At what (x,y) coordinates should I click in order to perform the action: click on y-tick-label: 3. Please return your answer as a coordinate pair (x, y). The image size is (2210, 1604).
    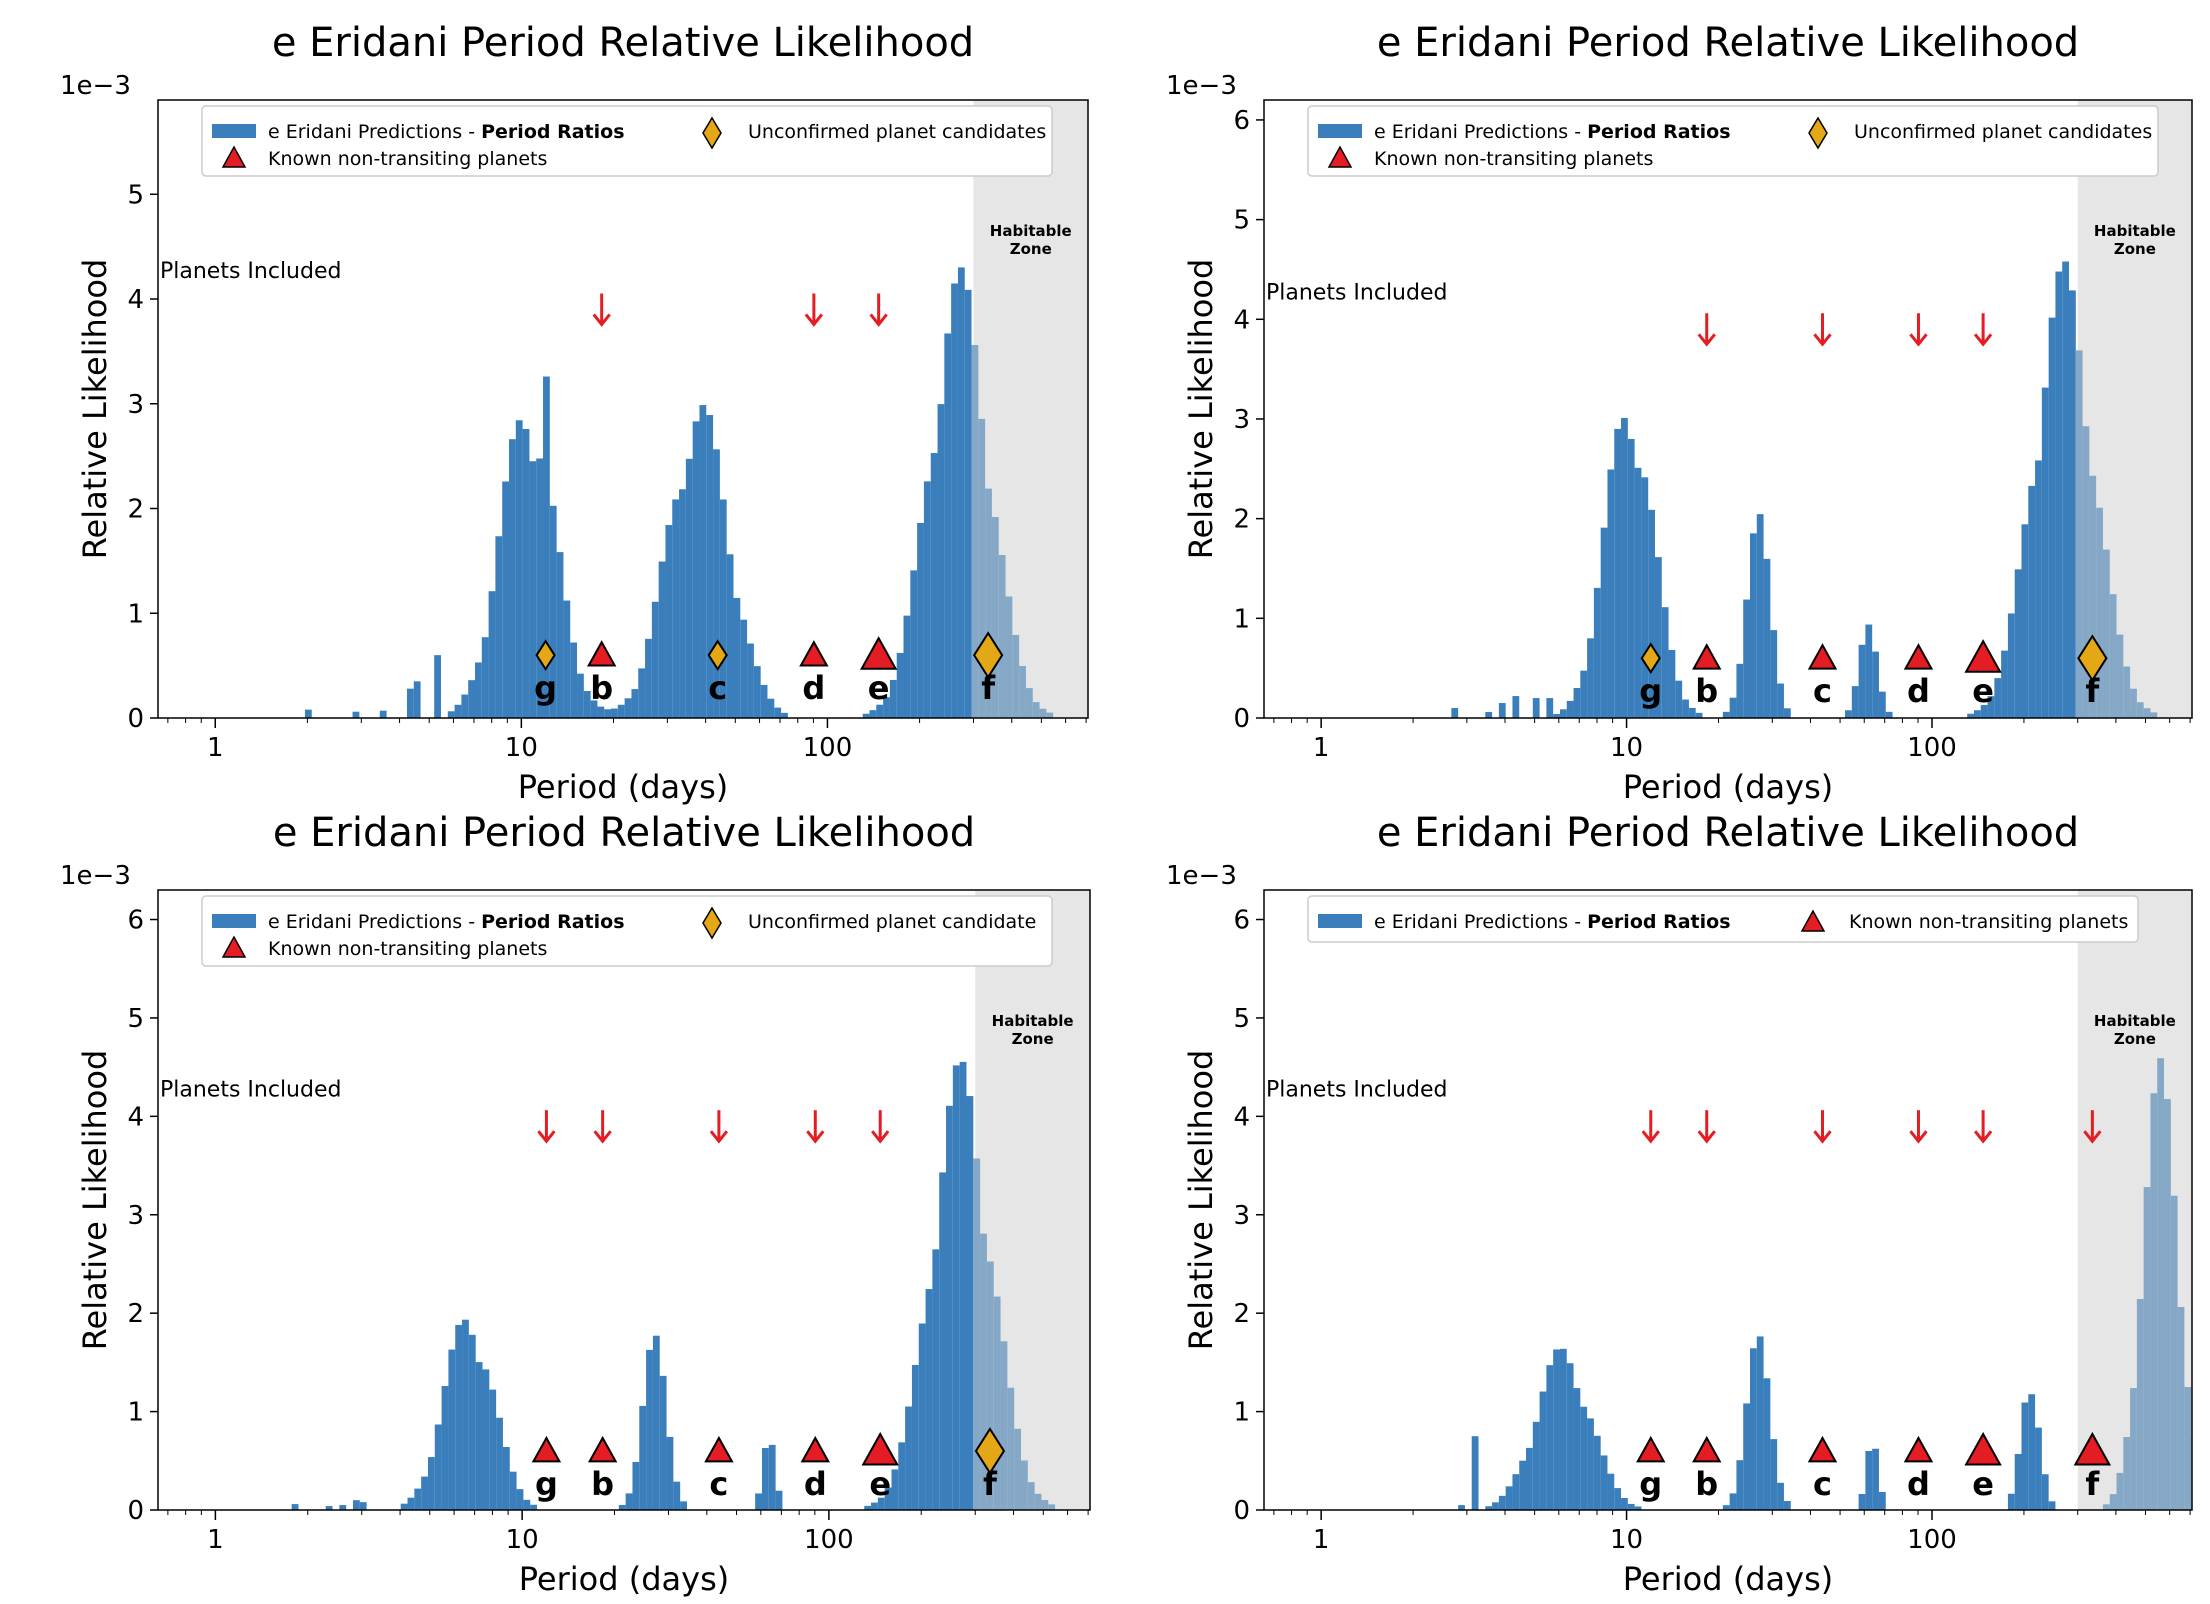
    Looking at the image, I should click on (1241, 420).